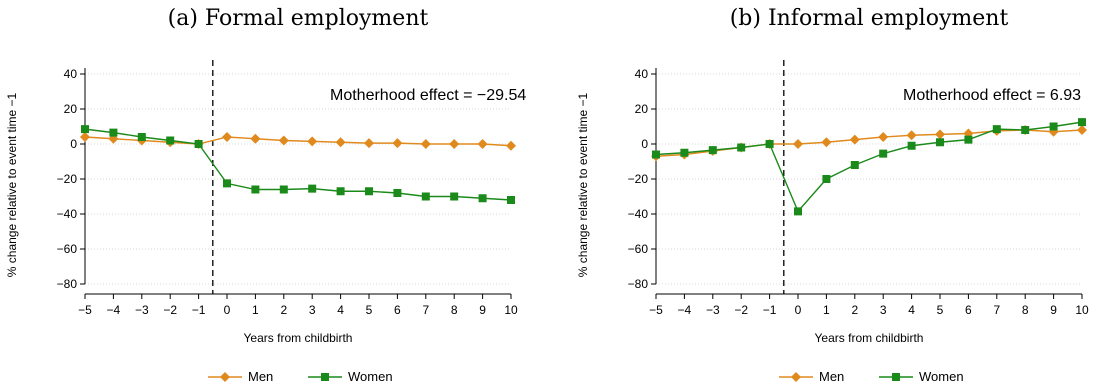  I want to click on x-tick-label: 9, so click(1053, 310).